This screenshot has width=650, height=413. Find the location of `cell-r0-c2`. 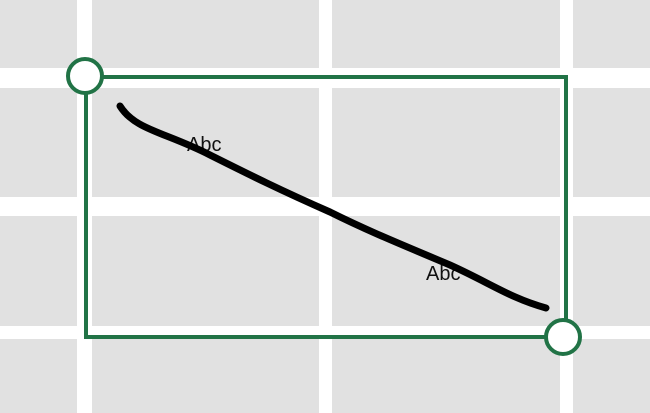

cell-r0-c2 is located at coordinates (446, 34).